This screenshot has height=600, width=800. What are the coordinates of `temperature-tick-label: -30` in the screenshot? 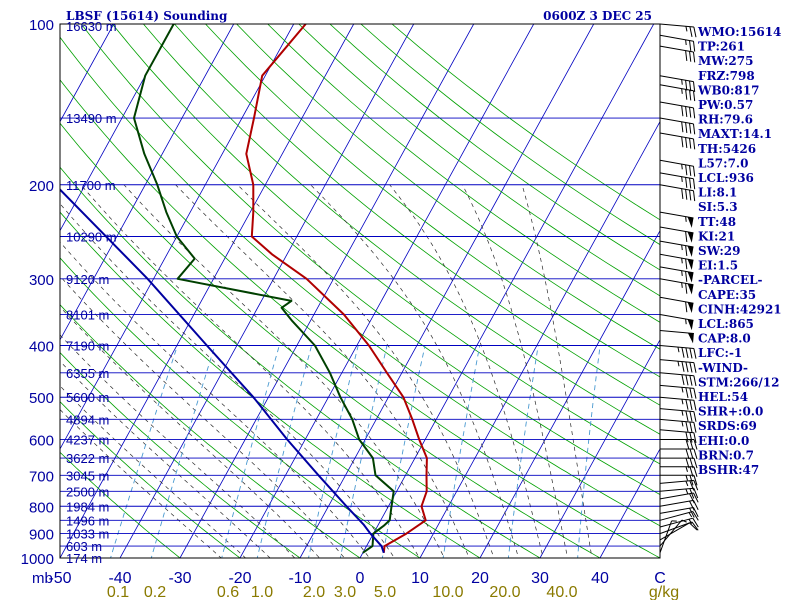 It's located at (179, 578).